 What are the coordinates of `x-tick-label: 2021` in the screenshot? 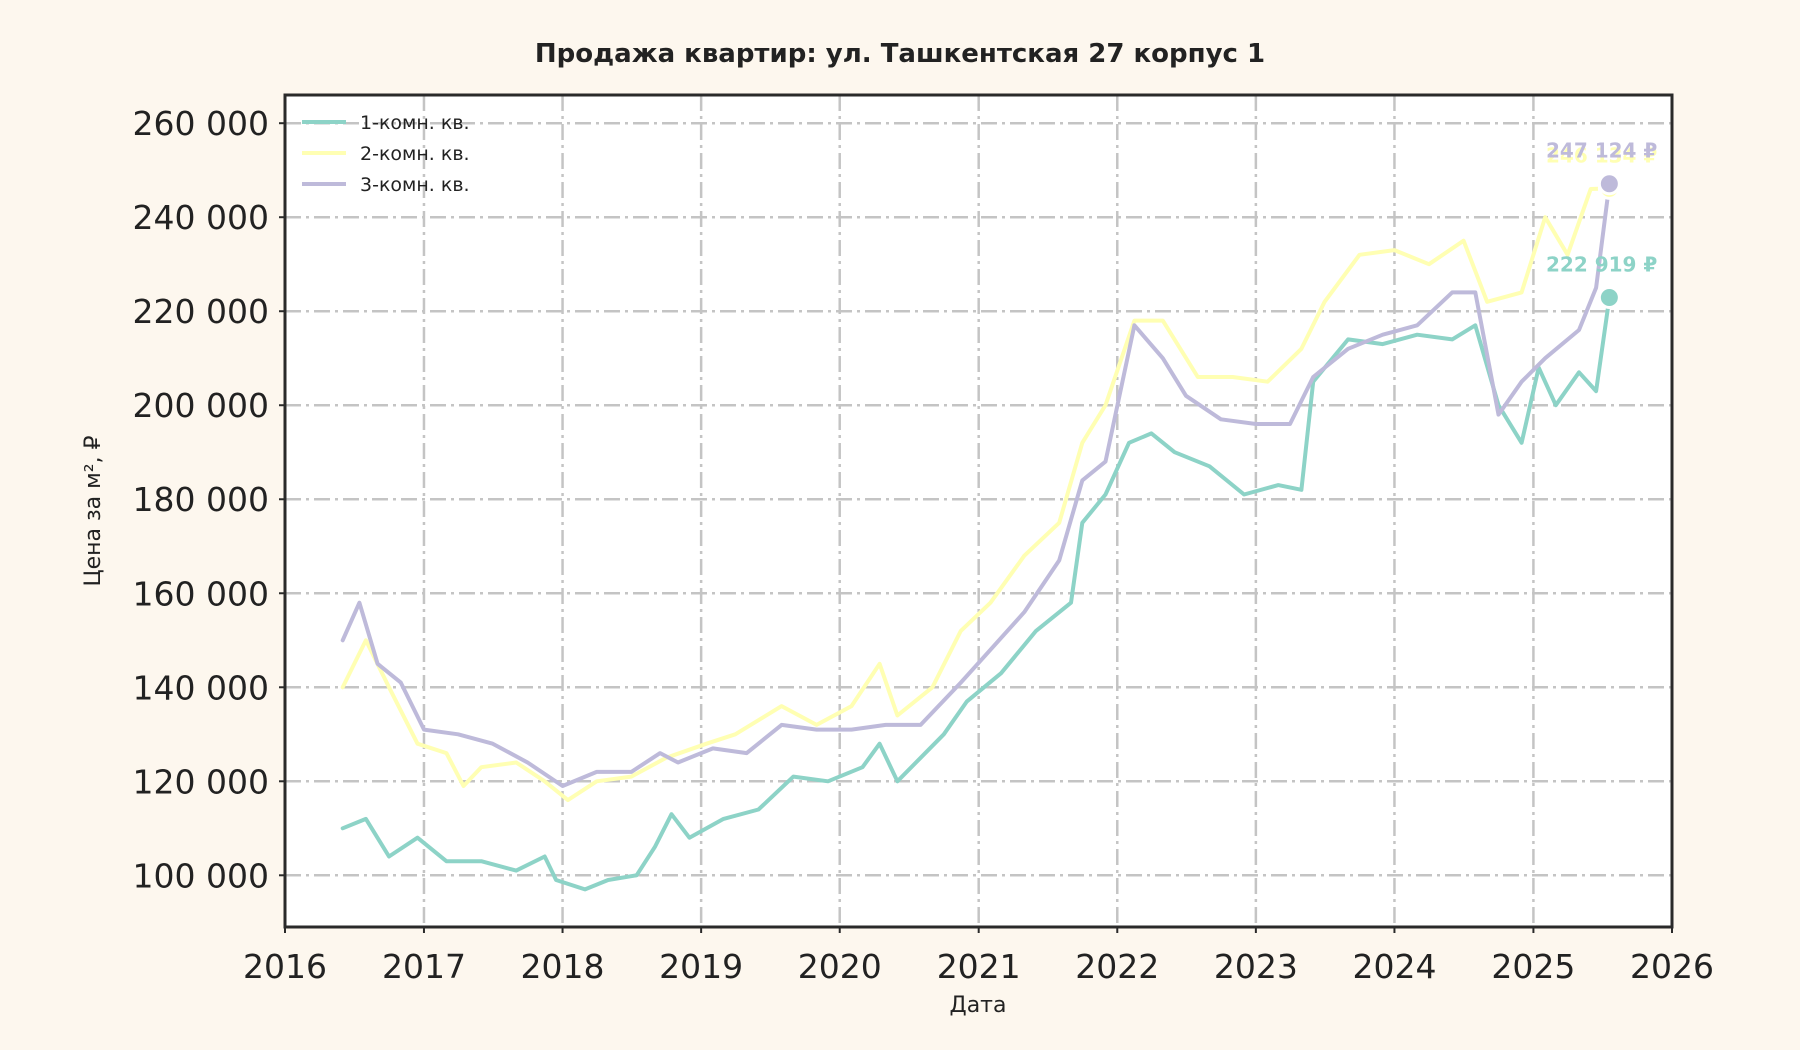 It's located at (979, 966).